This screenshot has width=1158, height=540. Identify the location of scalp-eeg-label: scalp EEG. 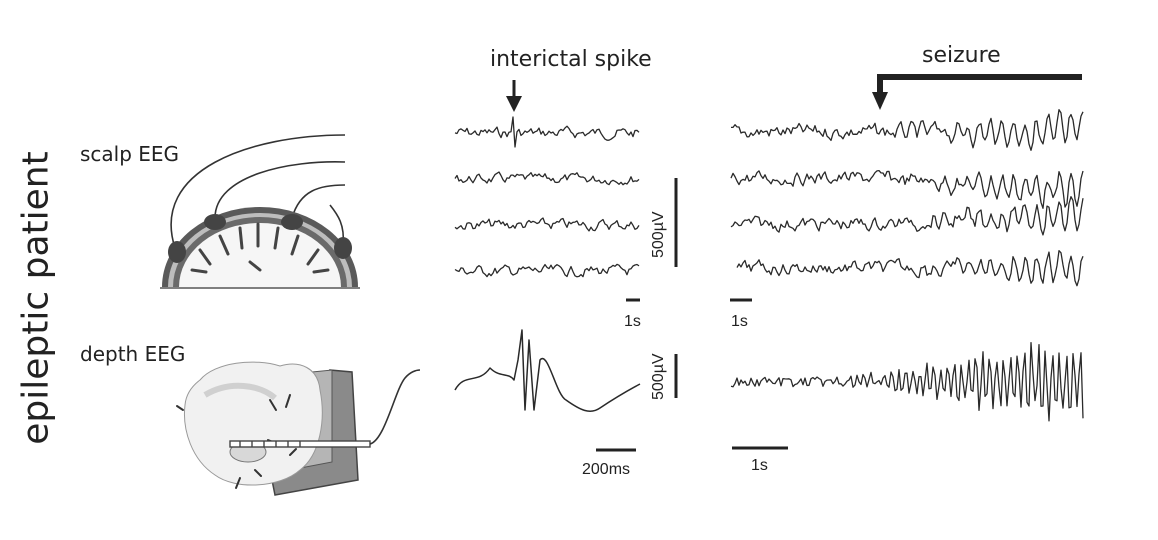
(130, 154).